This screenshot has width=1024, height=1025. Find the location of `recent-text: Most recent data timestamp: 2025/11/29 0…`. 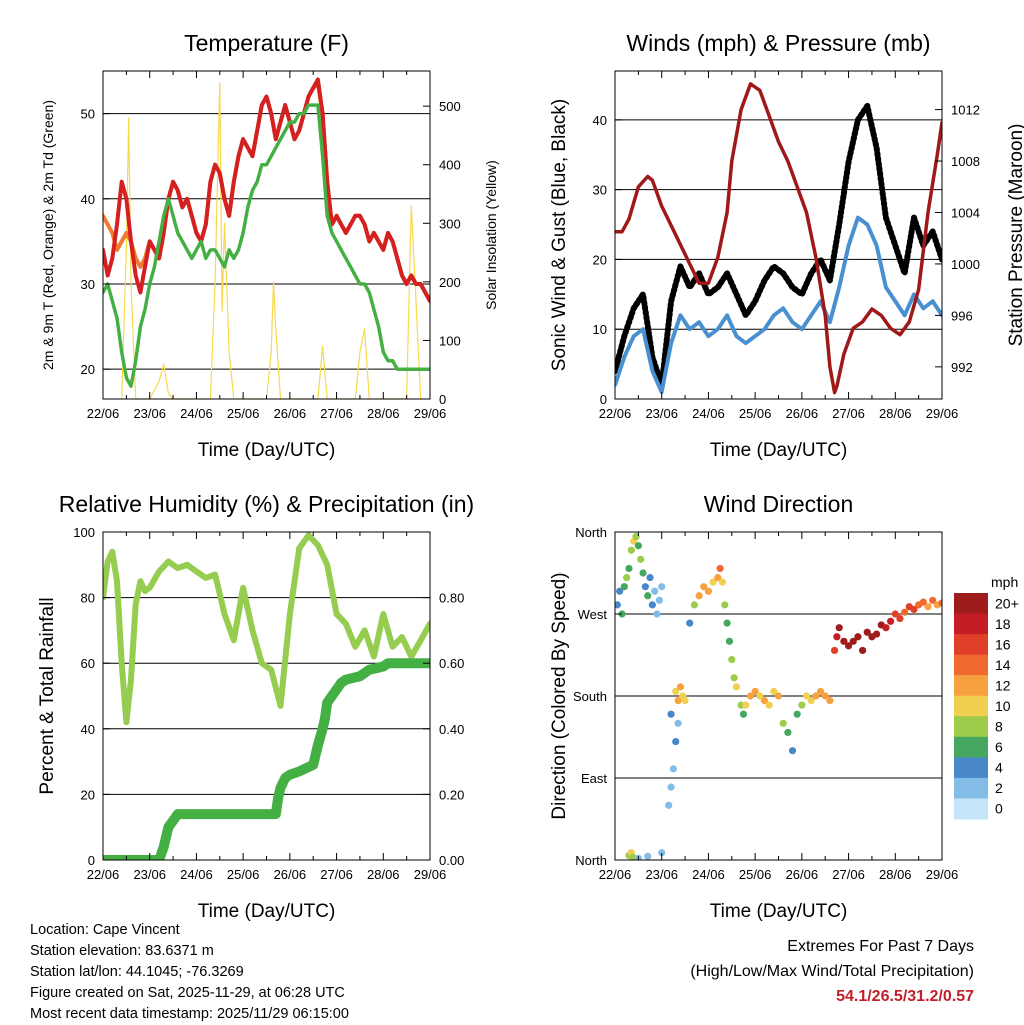

recent-text: Most recent data timestamp: 2025/11/29 0… is located at coordinates (189, 1014).